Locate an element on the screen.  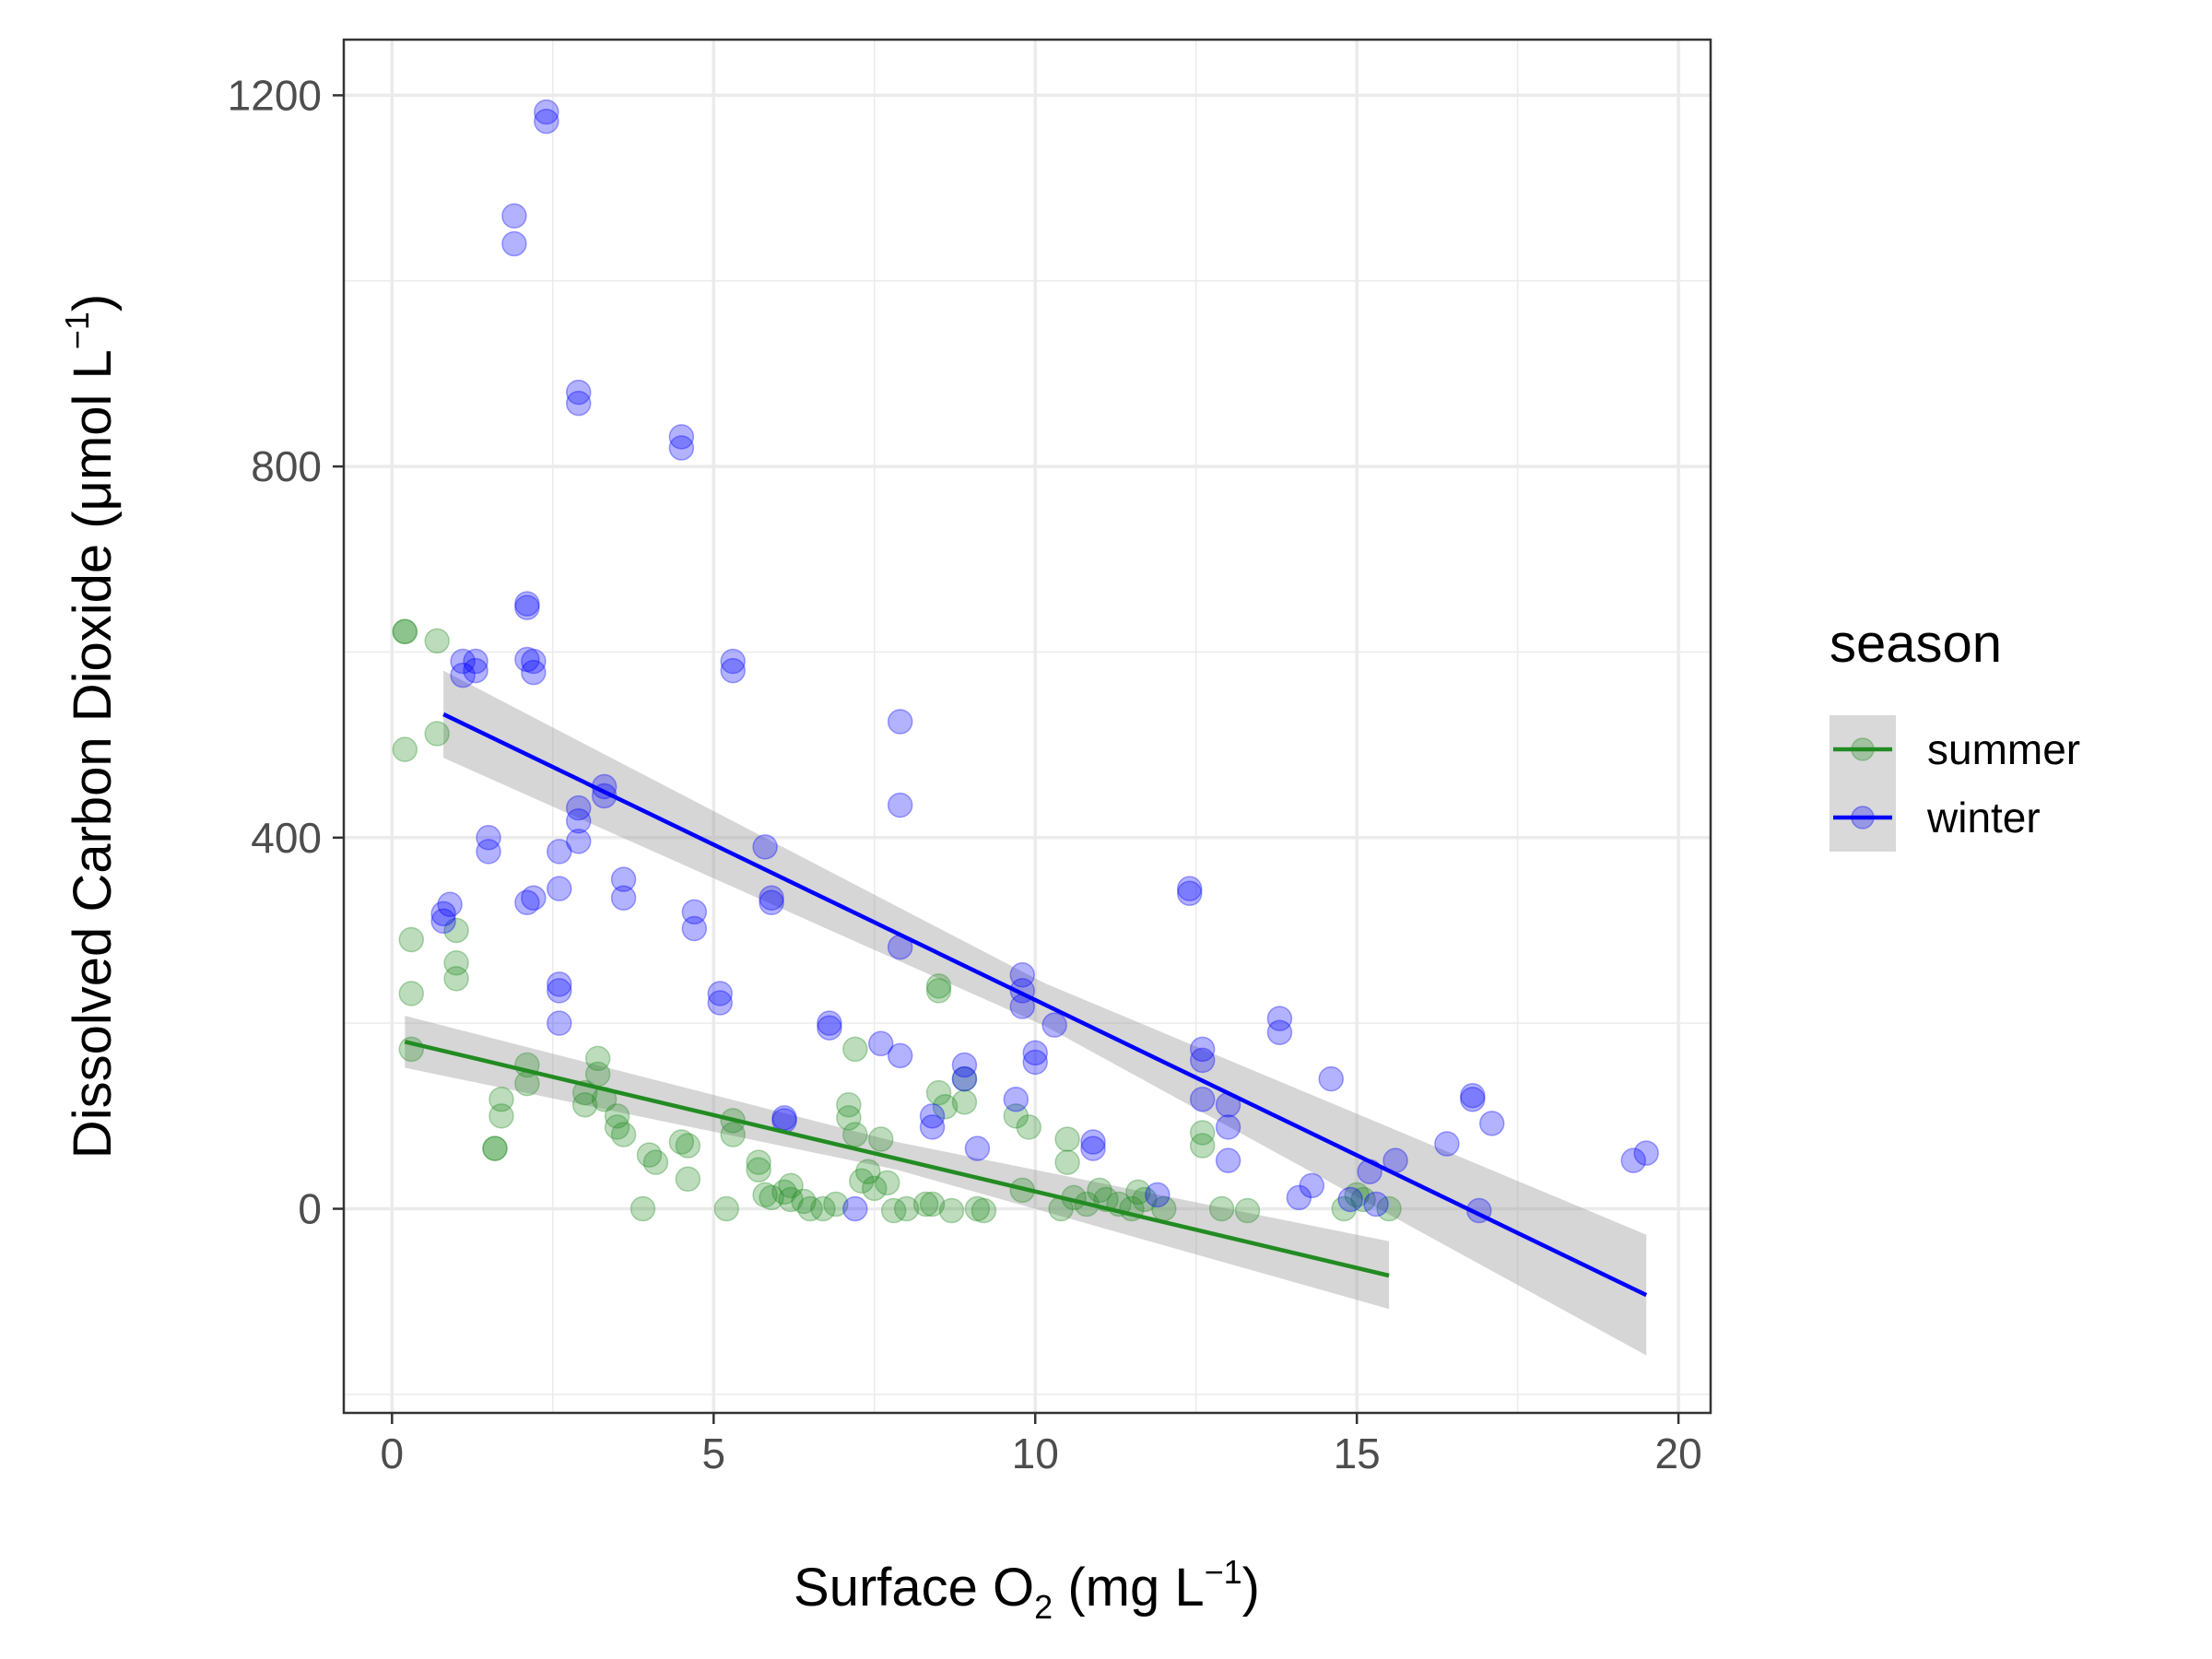
y-tick-label: 1200 is located at coordinates (275, 95).